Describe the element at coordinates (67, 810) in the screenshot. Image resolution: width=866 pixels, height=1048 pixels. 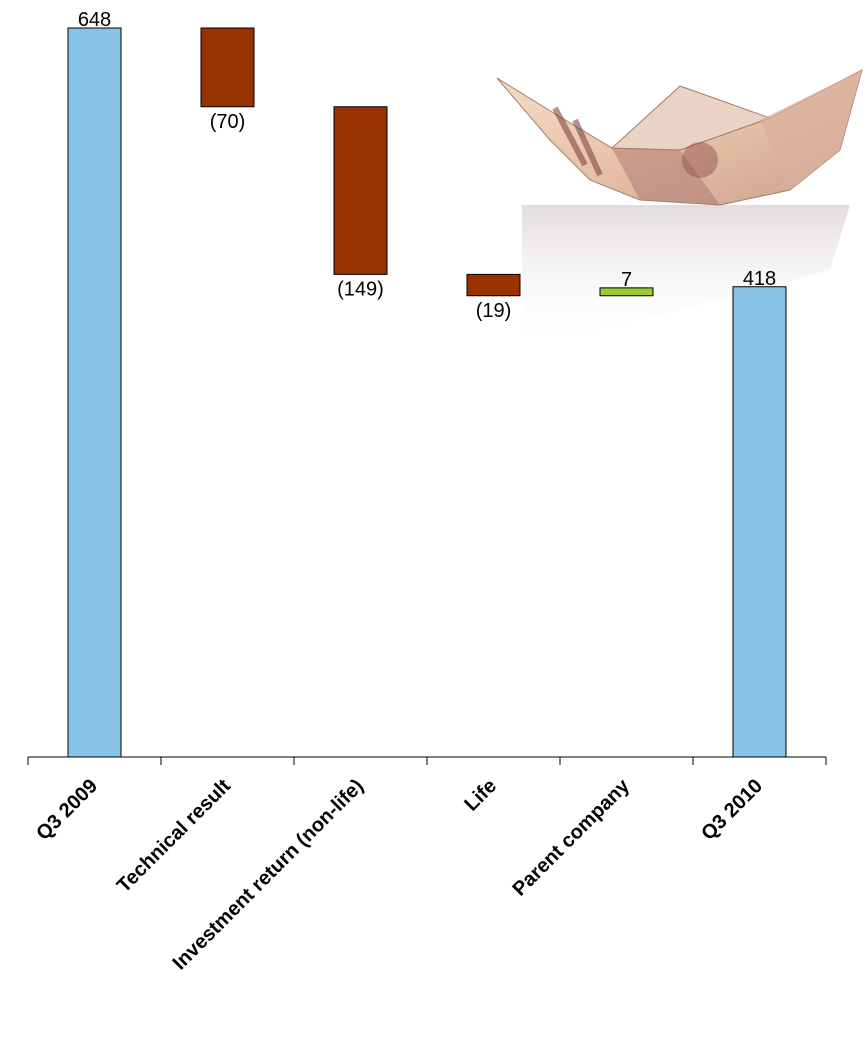
I see `category-label: Q3 2009` at that location.